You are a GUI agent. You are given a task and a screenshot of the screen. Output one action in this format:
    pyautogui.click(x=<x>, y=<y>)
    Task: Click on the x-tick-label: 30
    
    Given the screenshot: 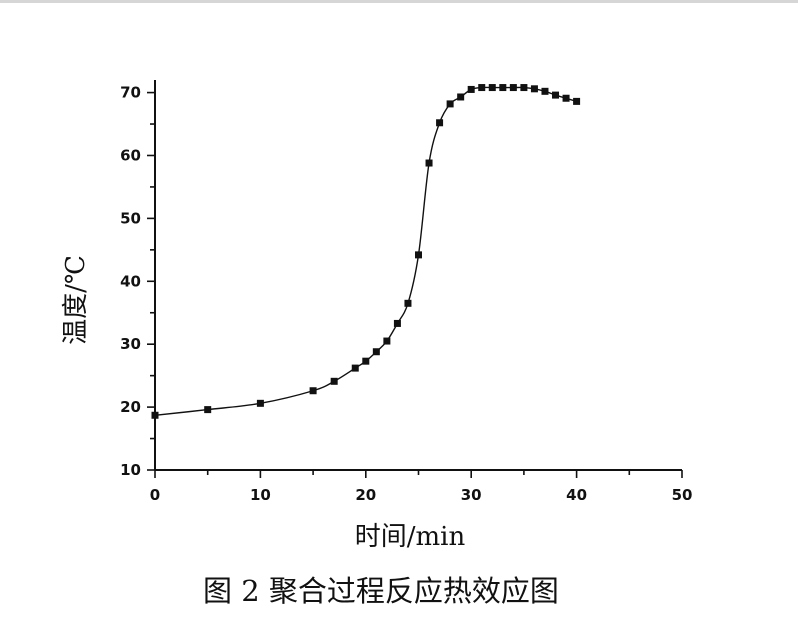 What is the action you would take?
    pyautogui.click(x=471, y=495)
    